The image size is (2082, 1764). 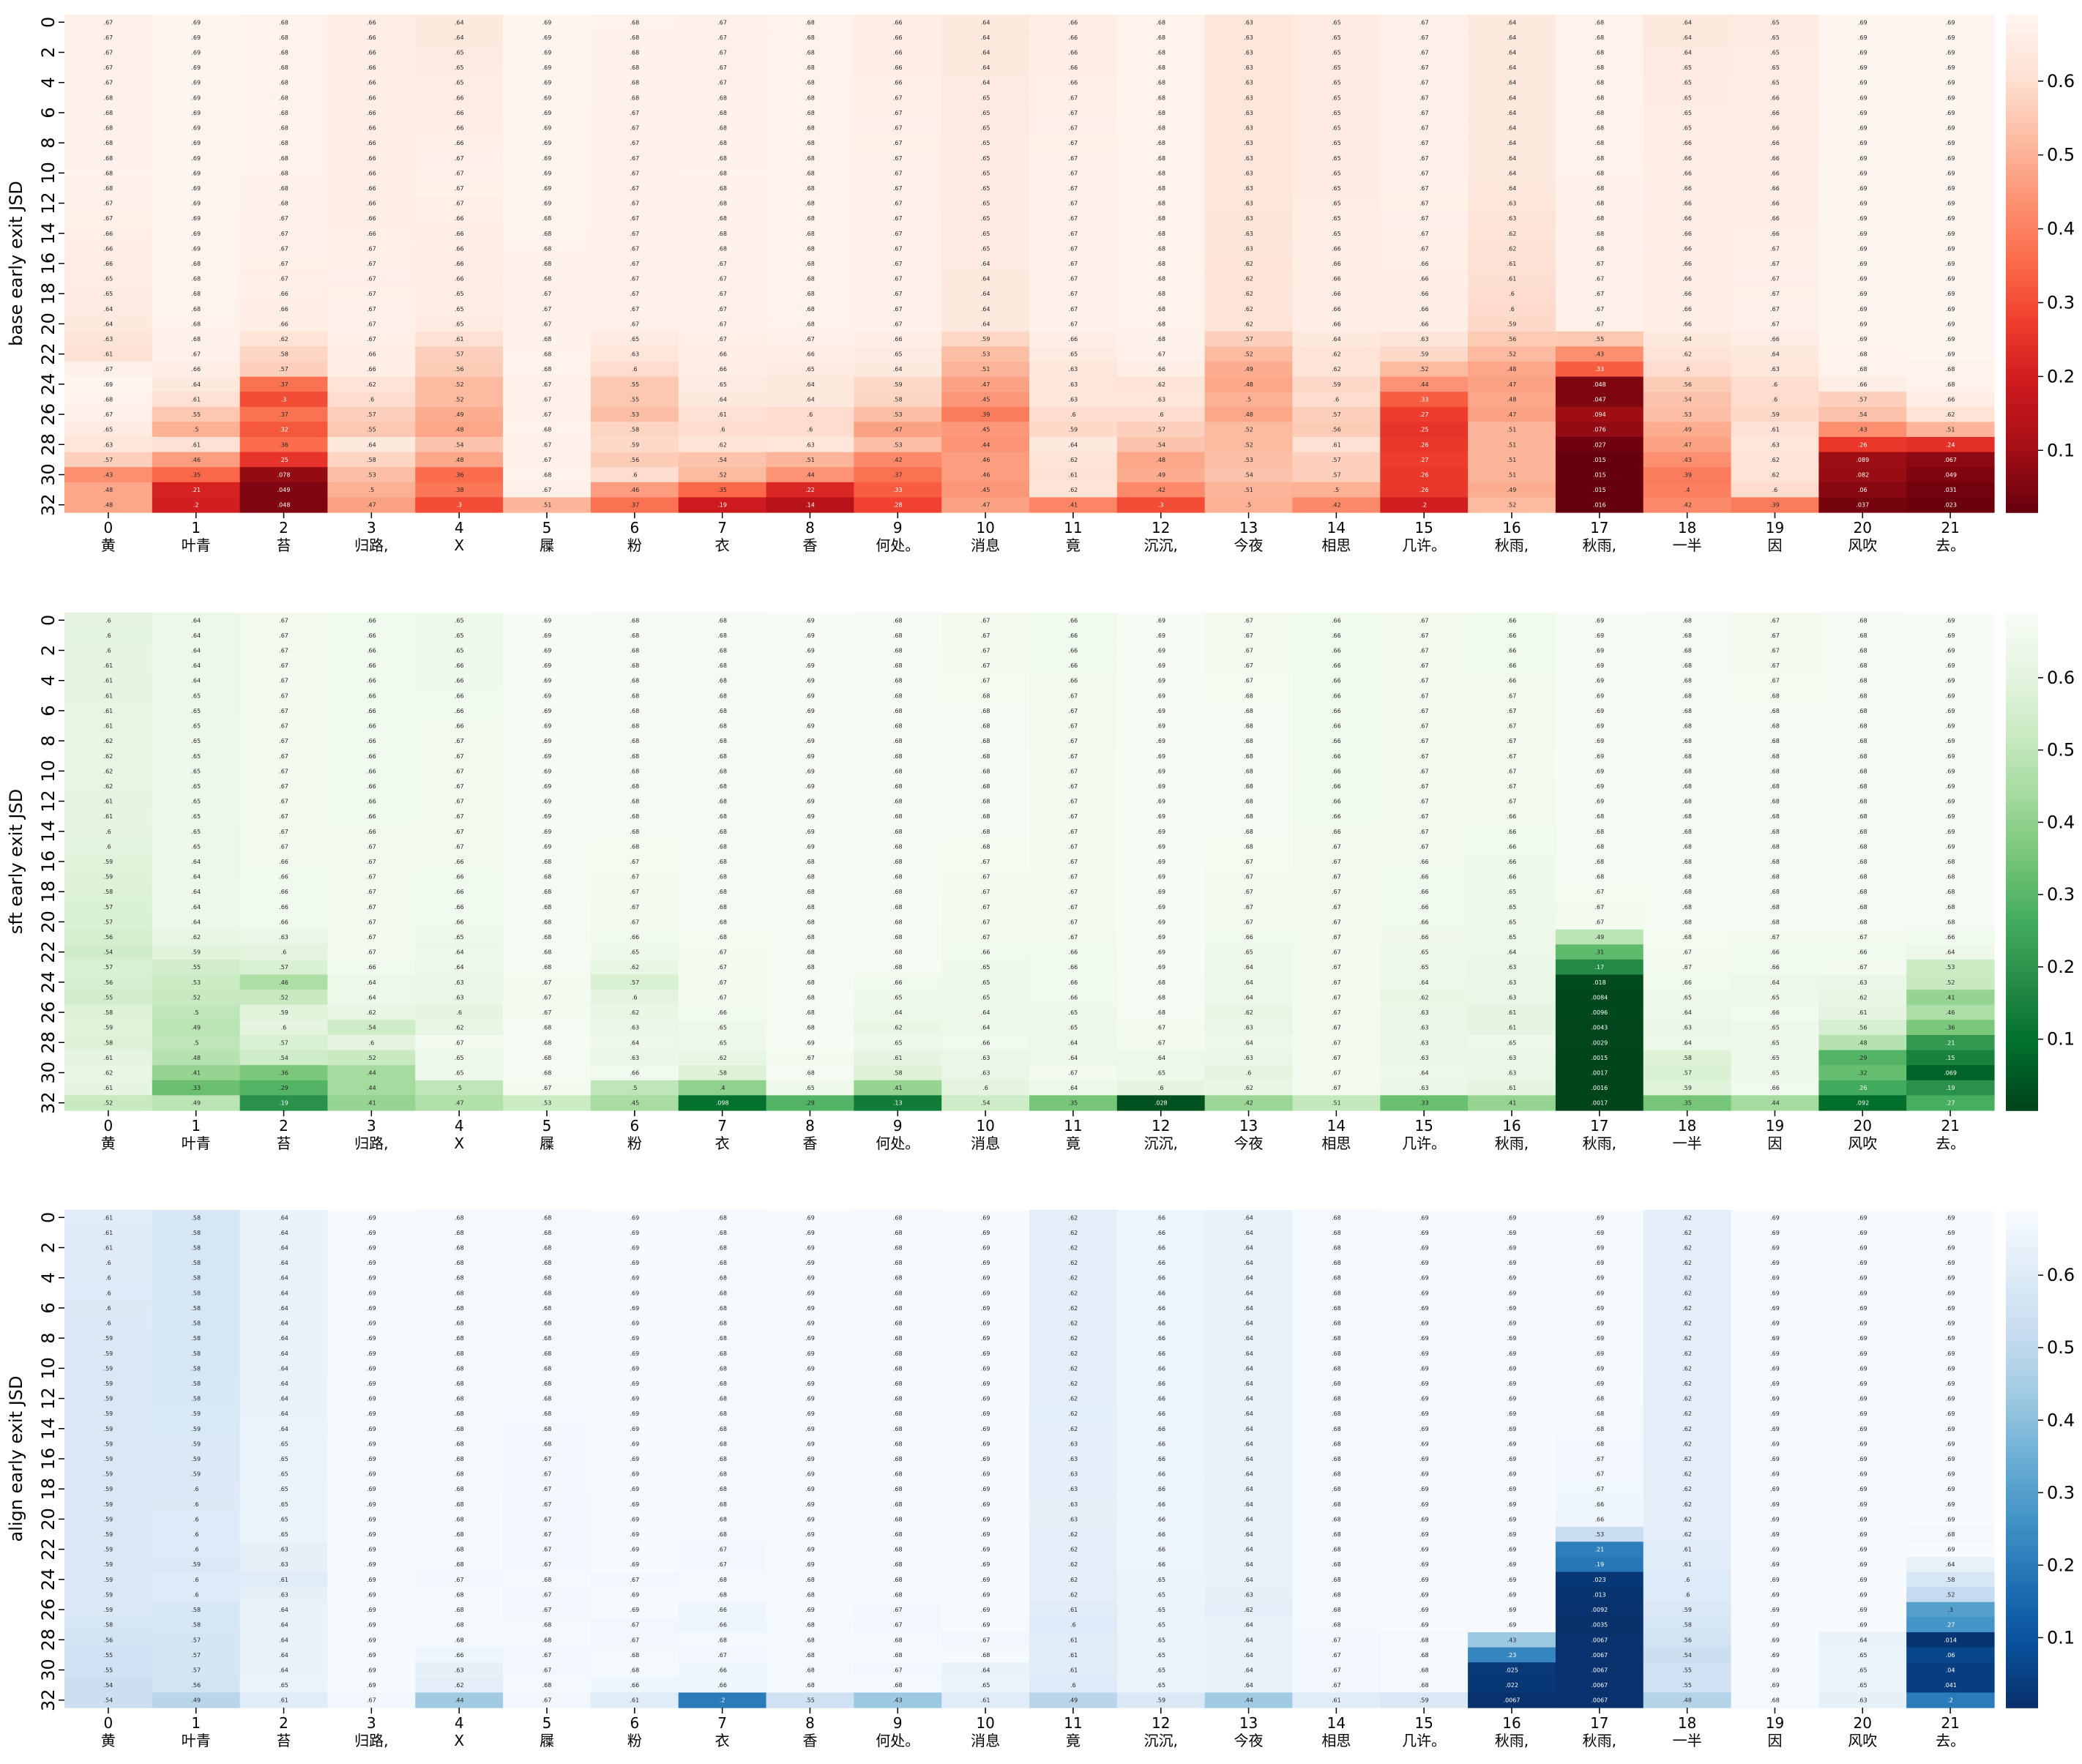 What do you see at coordinates (48, 832) in the screenshot?
I see `y-tick-label: 14` at bounding box center [48, 832].